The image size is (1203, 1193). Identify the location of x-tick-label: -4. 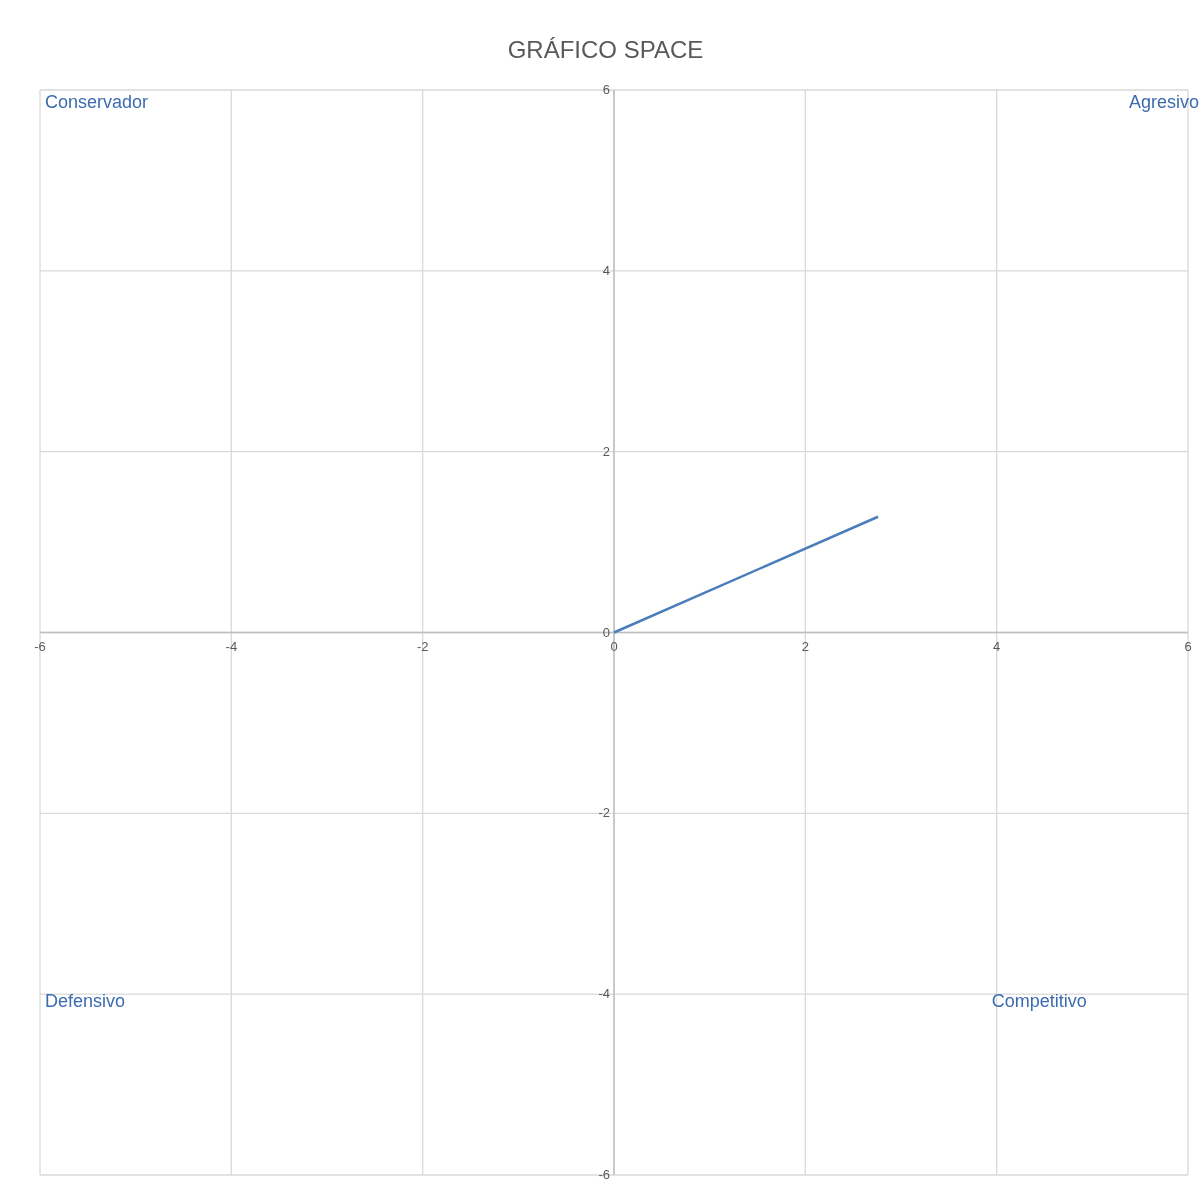
(231, 646).